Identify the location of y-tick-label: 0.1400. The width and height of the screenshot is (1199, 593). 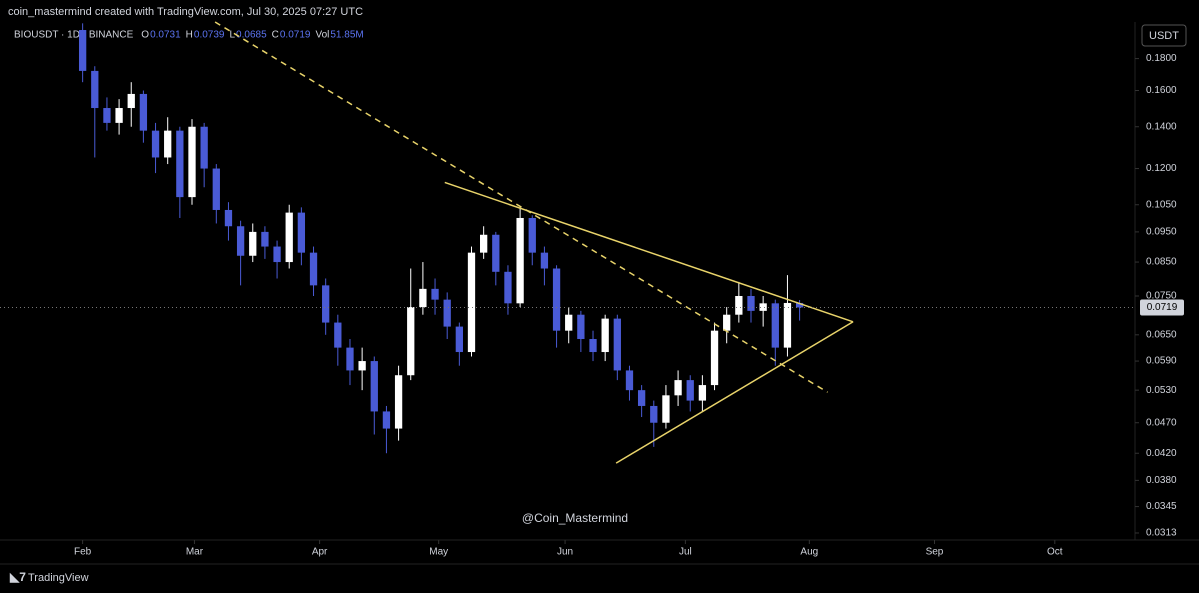
(1161, 126).